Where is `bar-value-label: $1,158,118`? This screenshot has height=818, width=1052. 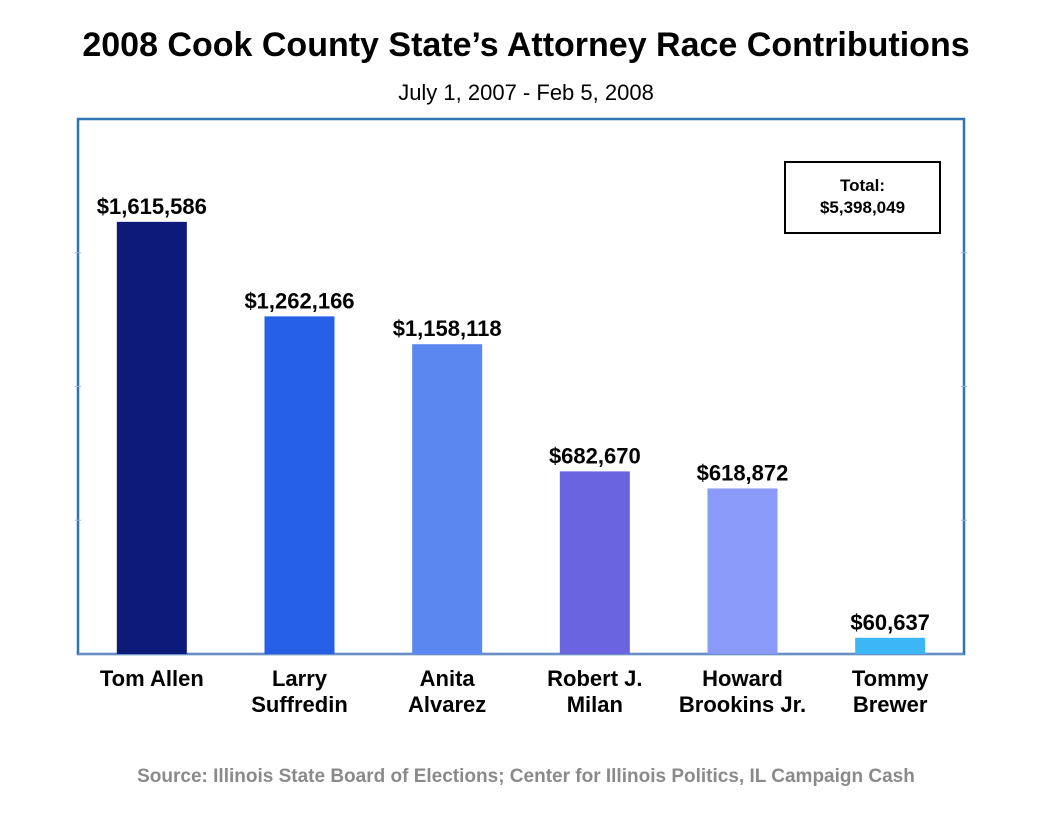 bar-value-label: $1,158,118 is located at coordinates (447, 328).